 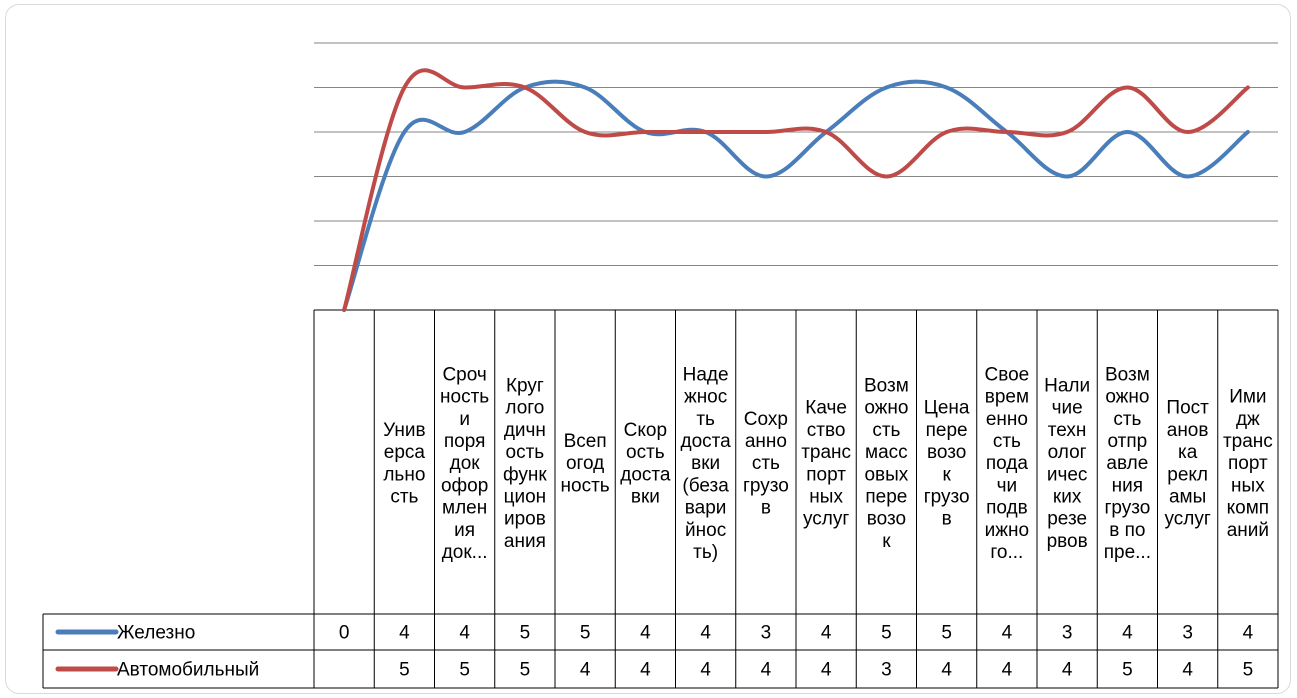 I want to click on category-label-line: дж, so click(x=1248, y=419).